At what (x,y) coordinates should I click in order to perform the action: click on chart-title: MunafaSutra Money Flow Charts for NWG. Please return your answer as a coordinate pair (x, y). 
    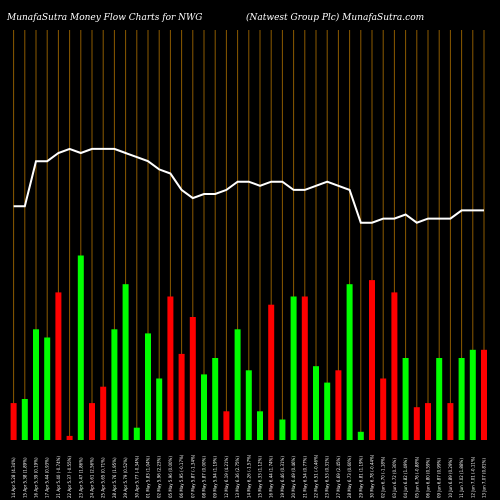
    Looking at the image, I should click on (104, 18).